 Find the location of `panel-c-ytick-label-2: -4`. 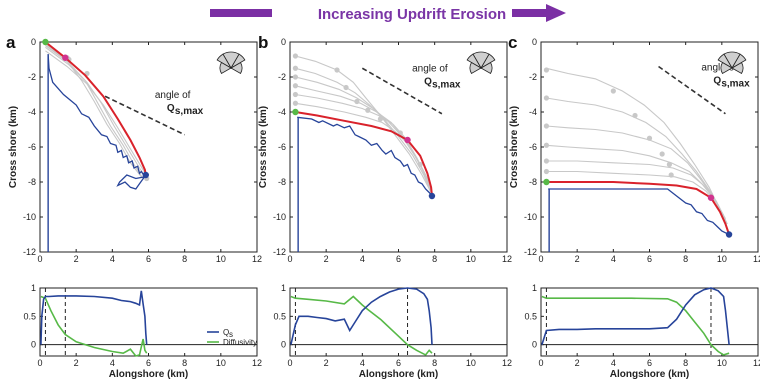

panel-c-ytick-label-2: -4 is located at coordinates (533, 112).